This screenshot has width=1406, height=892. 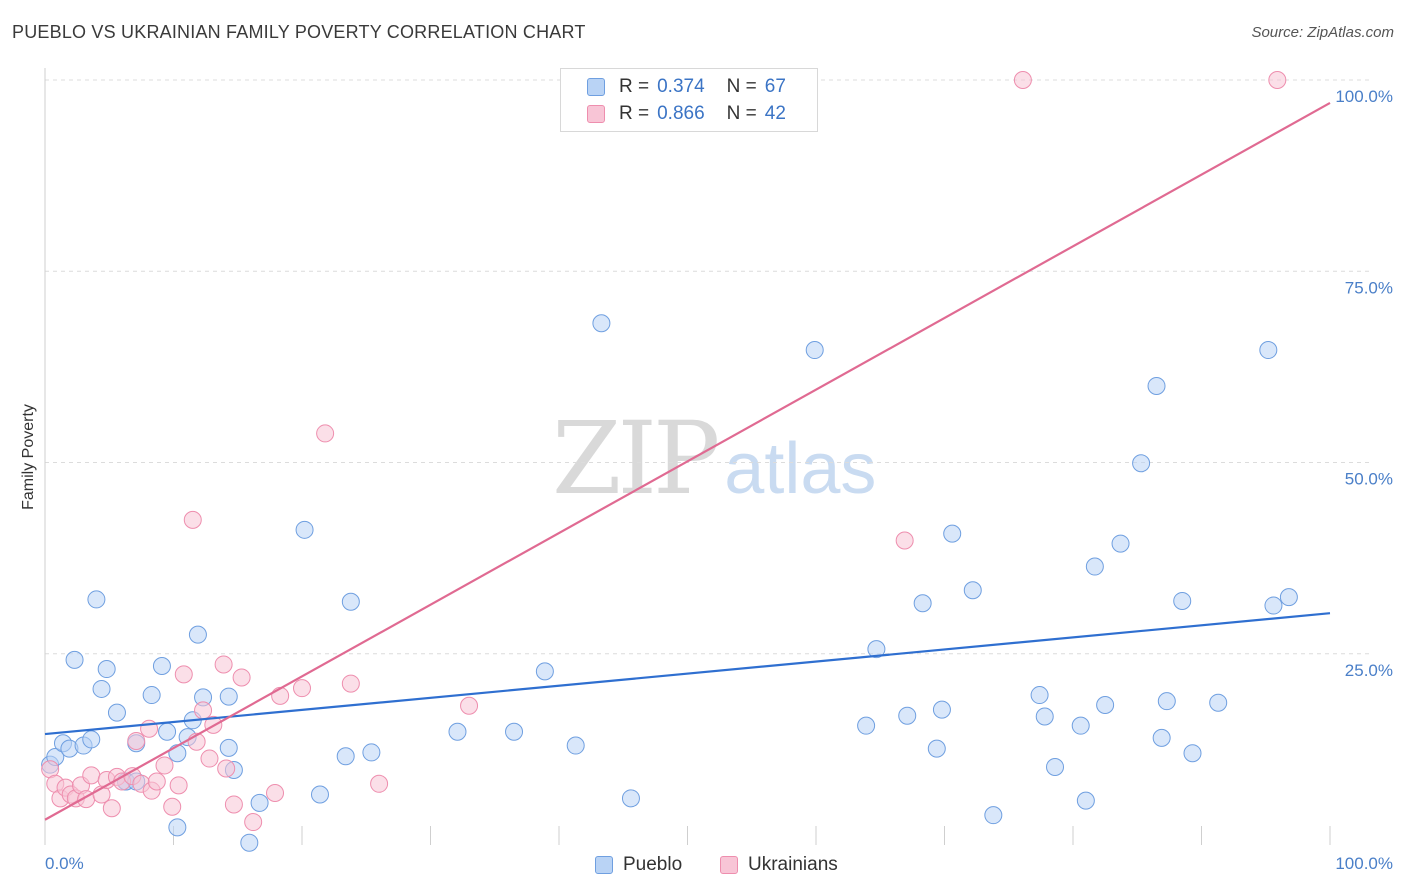 What do you see at coordinates (1364, 863) in the screenshot?
I see `x-tick-label: 100.0%` at bounding box center [1364, 863].